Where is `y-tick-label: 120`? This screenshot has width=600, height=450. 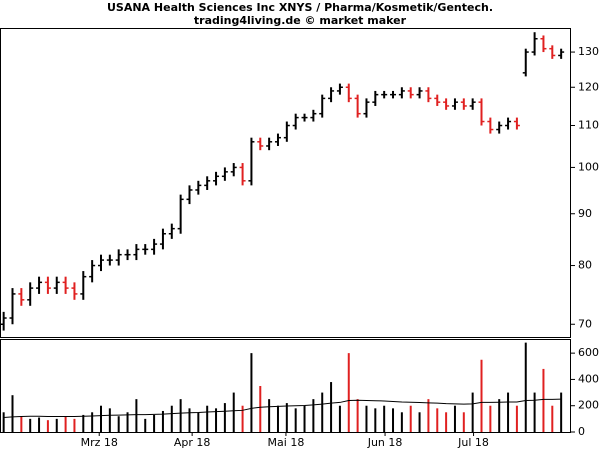 y-tick-label: 120 is located at coordinates (588, 86).